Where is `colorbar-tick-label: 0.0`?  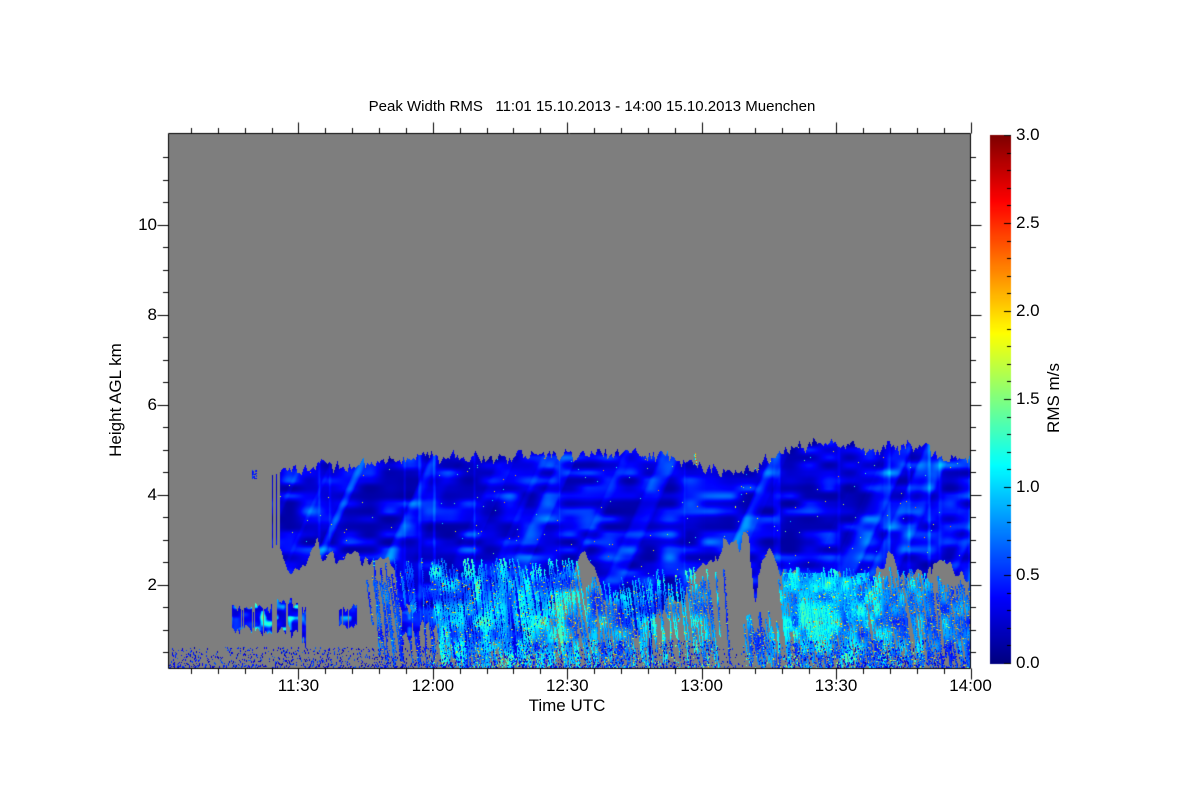
colorbar-tick-label: 0.0 is located at coordinates (1028, 662).